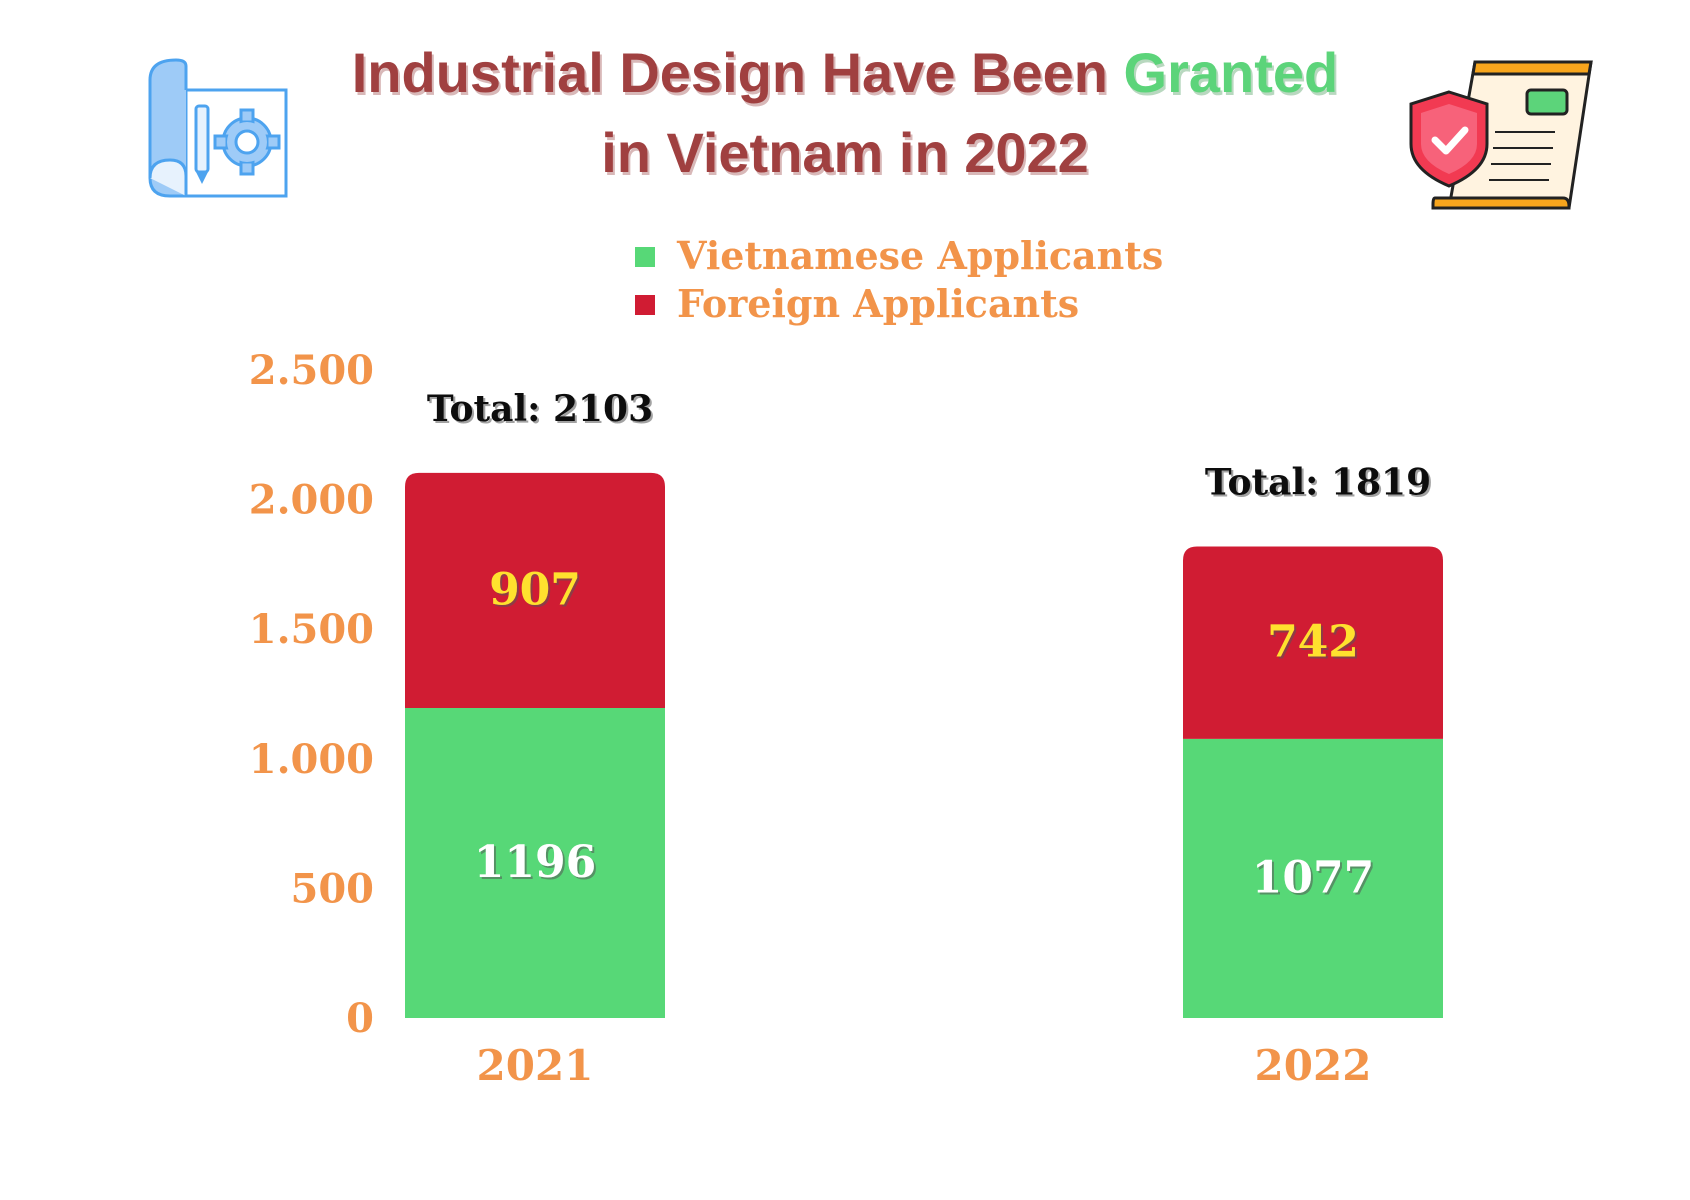  I want to click on bar-vietnamese-2022, so click(1313, 878).